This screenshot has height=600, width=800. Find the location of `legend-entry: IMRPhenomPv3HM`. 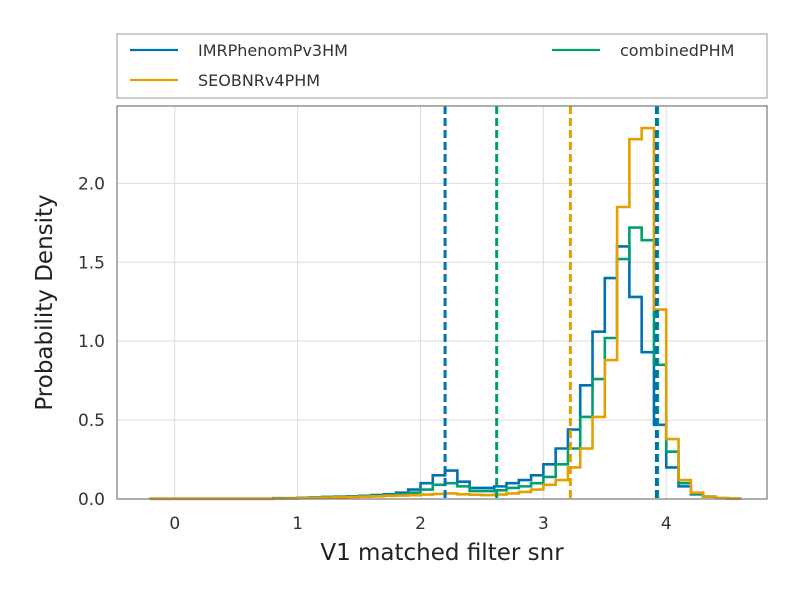

legend-entry: IMRPhenomPv3HM is located at coordinates (273, 50).